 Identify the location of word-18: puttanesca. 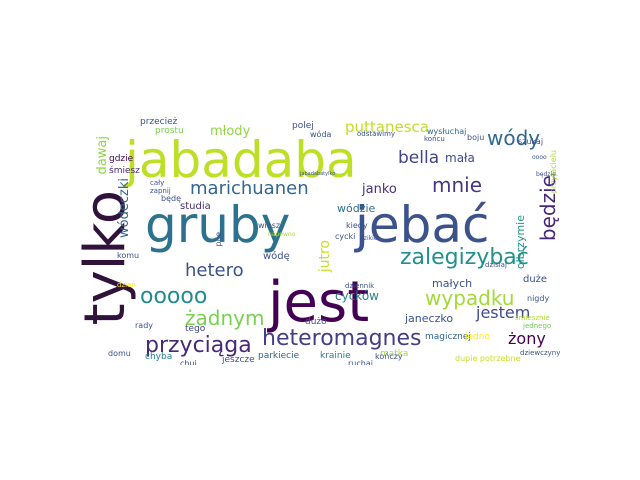
(387, 127).